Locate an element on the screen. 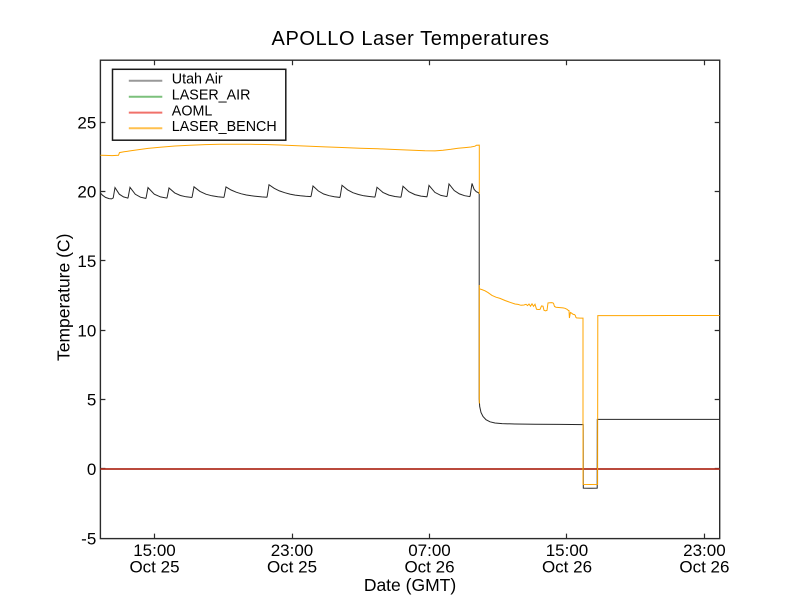 This screenshot has width=800, height=600. svg-text: Date (GMT) is located at coordinates (410, 585).